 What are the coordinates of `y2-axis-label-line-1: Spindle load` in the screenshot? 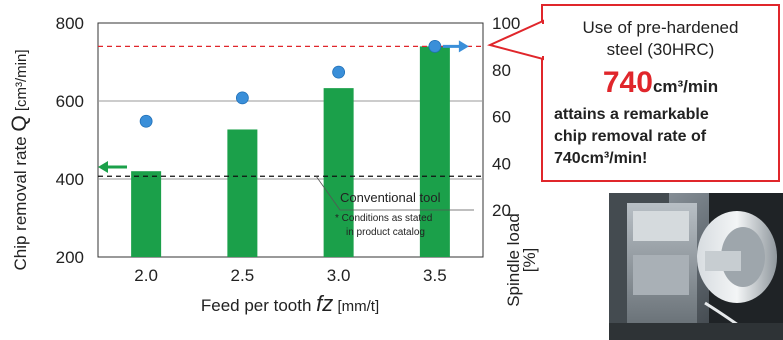 It's located at (513, 260).